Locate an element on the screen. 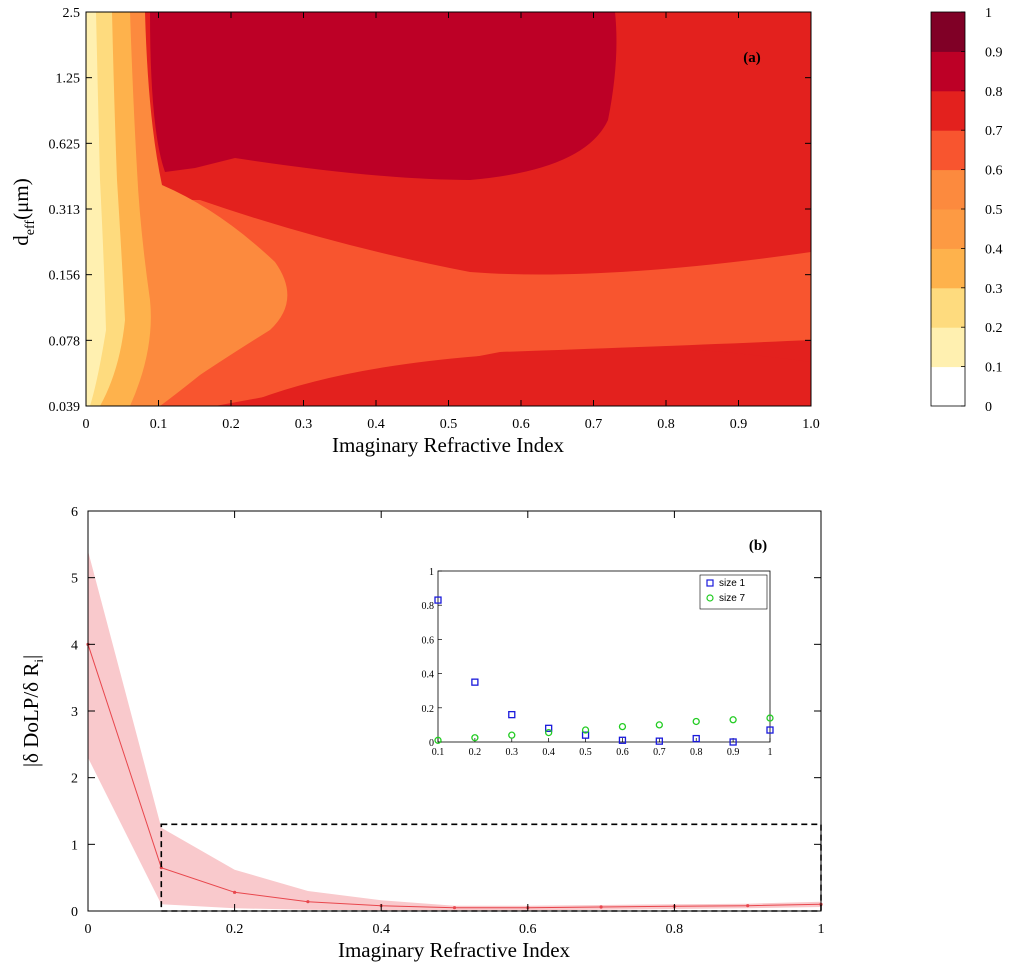 The height and width of the screenshot is (967, 1020). y-axis-label-b-close: | is located at coordinates (31, 657).